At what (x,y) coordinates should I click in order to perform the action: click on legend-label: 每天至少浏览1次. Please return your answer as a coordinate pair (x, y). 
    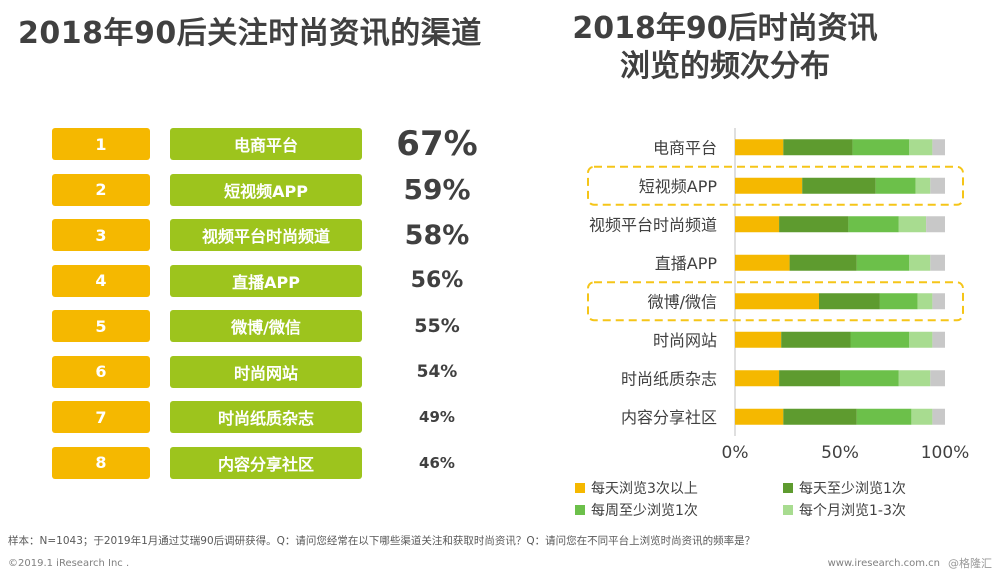
    Looking at the image, I should click on (852, 489).